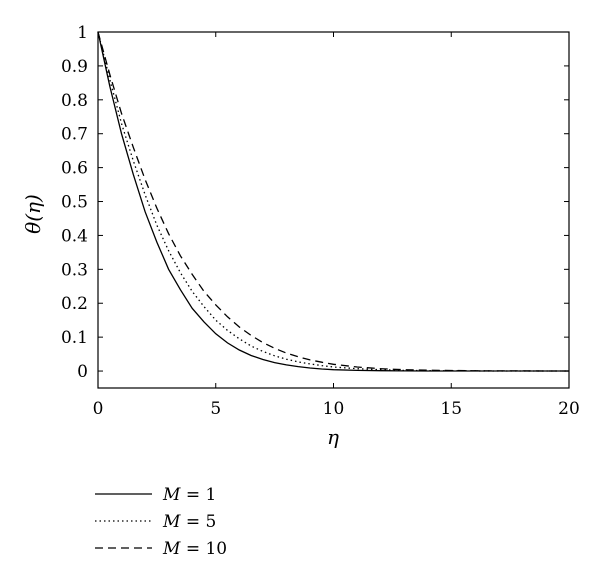 The width and height of the screenshot is (600, 583). I want to click on y-tick-label: 0.2, so click(74, 304).